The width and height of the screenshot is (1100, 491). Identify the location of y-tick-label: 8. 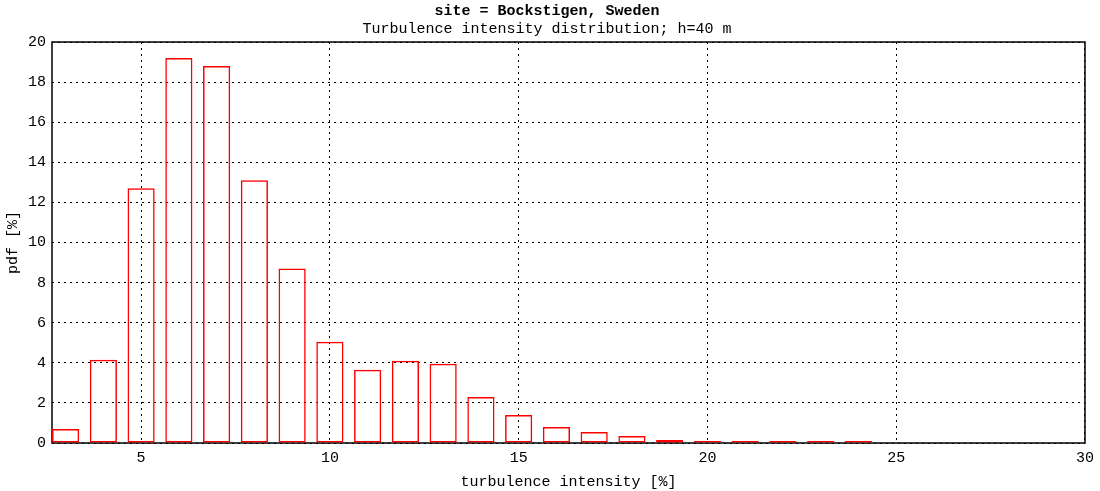
(41, 283).